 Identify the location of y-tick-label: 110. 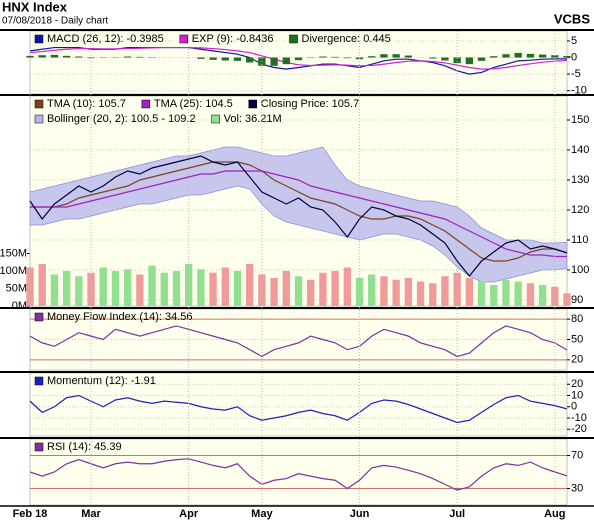
(580, 240).